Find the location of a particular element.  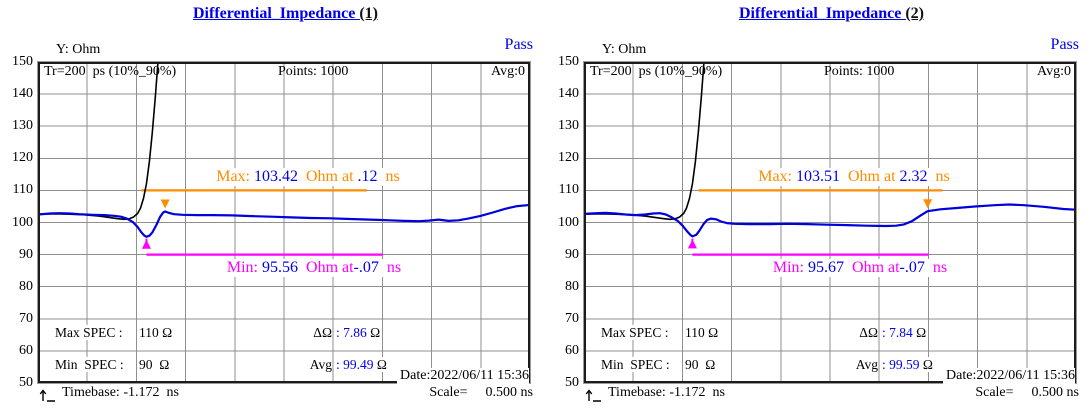

max-annotation-value: 103.51 is located at coordinates (818, 176).